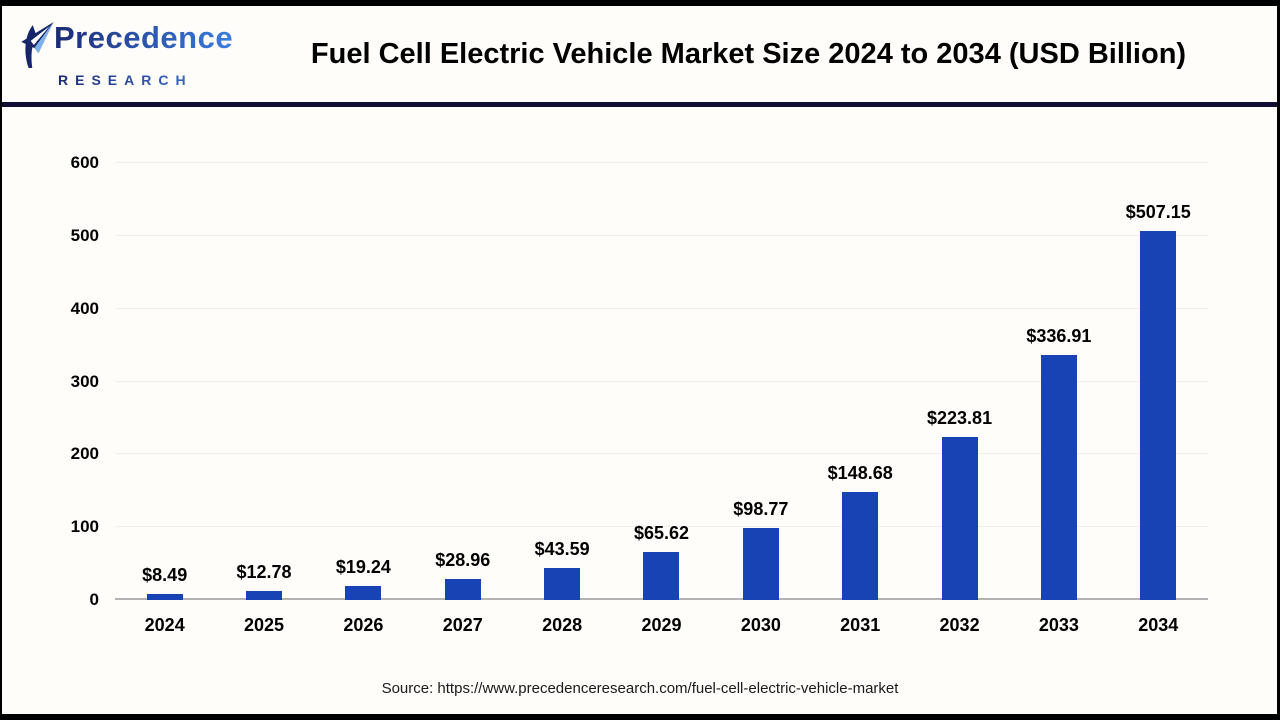 The height and width of the screenshot is (720, 1280). What do you see at coordinates (94, 599) in the screenshot?
I see `y-tick-label: 0` at bounding box center [94, 599].